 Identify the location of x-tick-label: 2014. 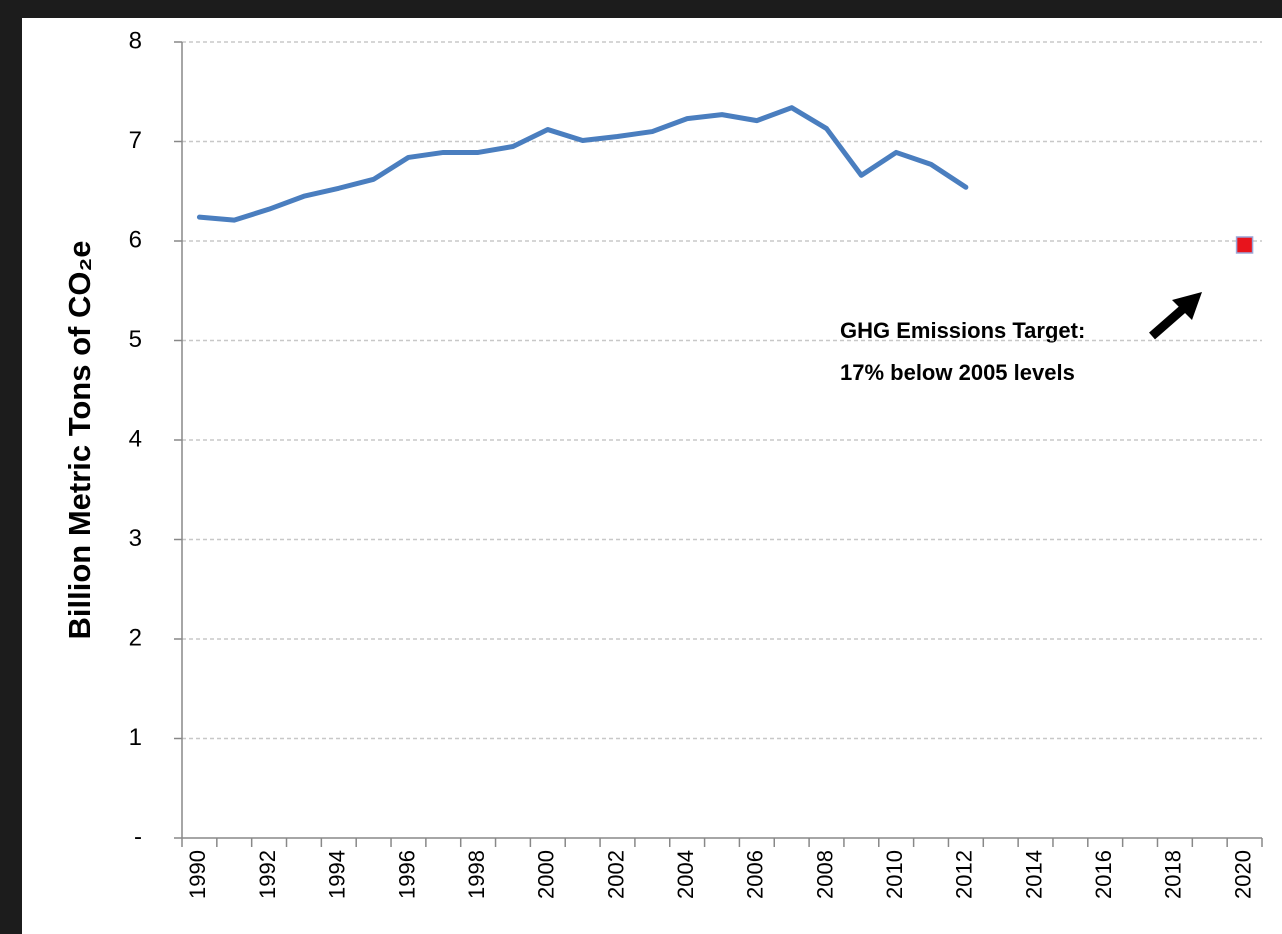
(1033, 874).